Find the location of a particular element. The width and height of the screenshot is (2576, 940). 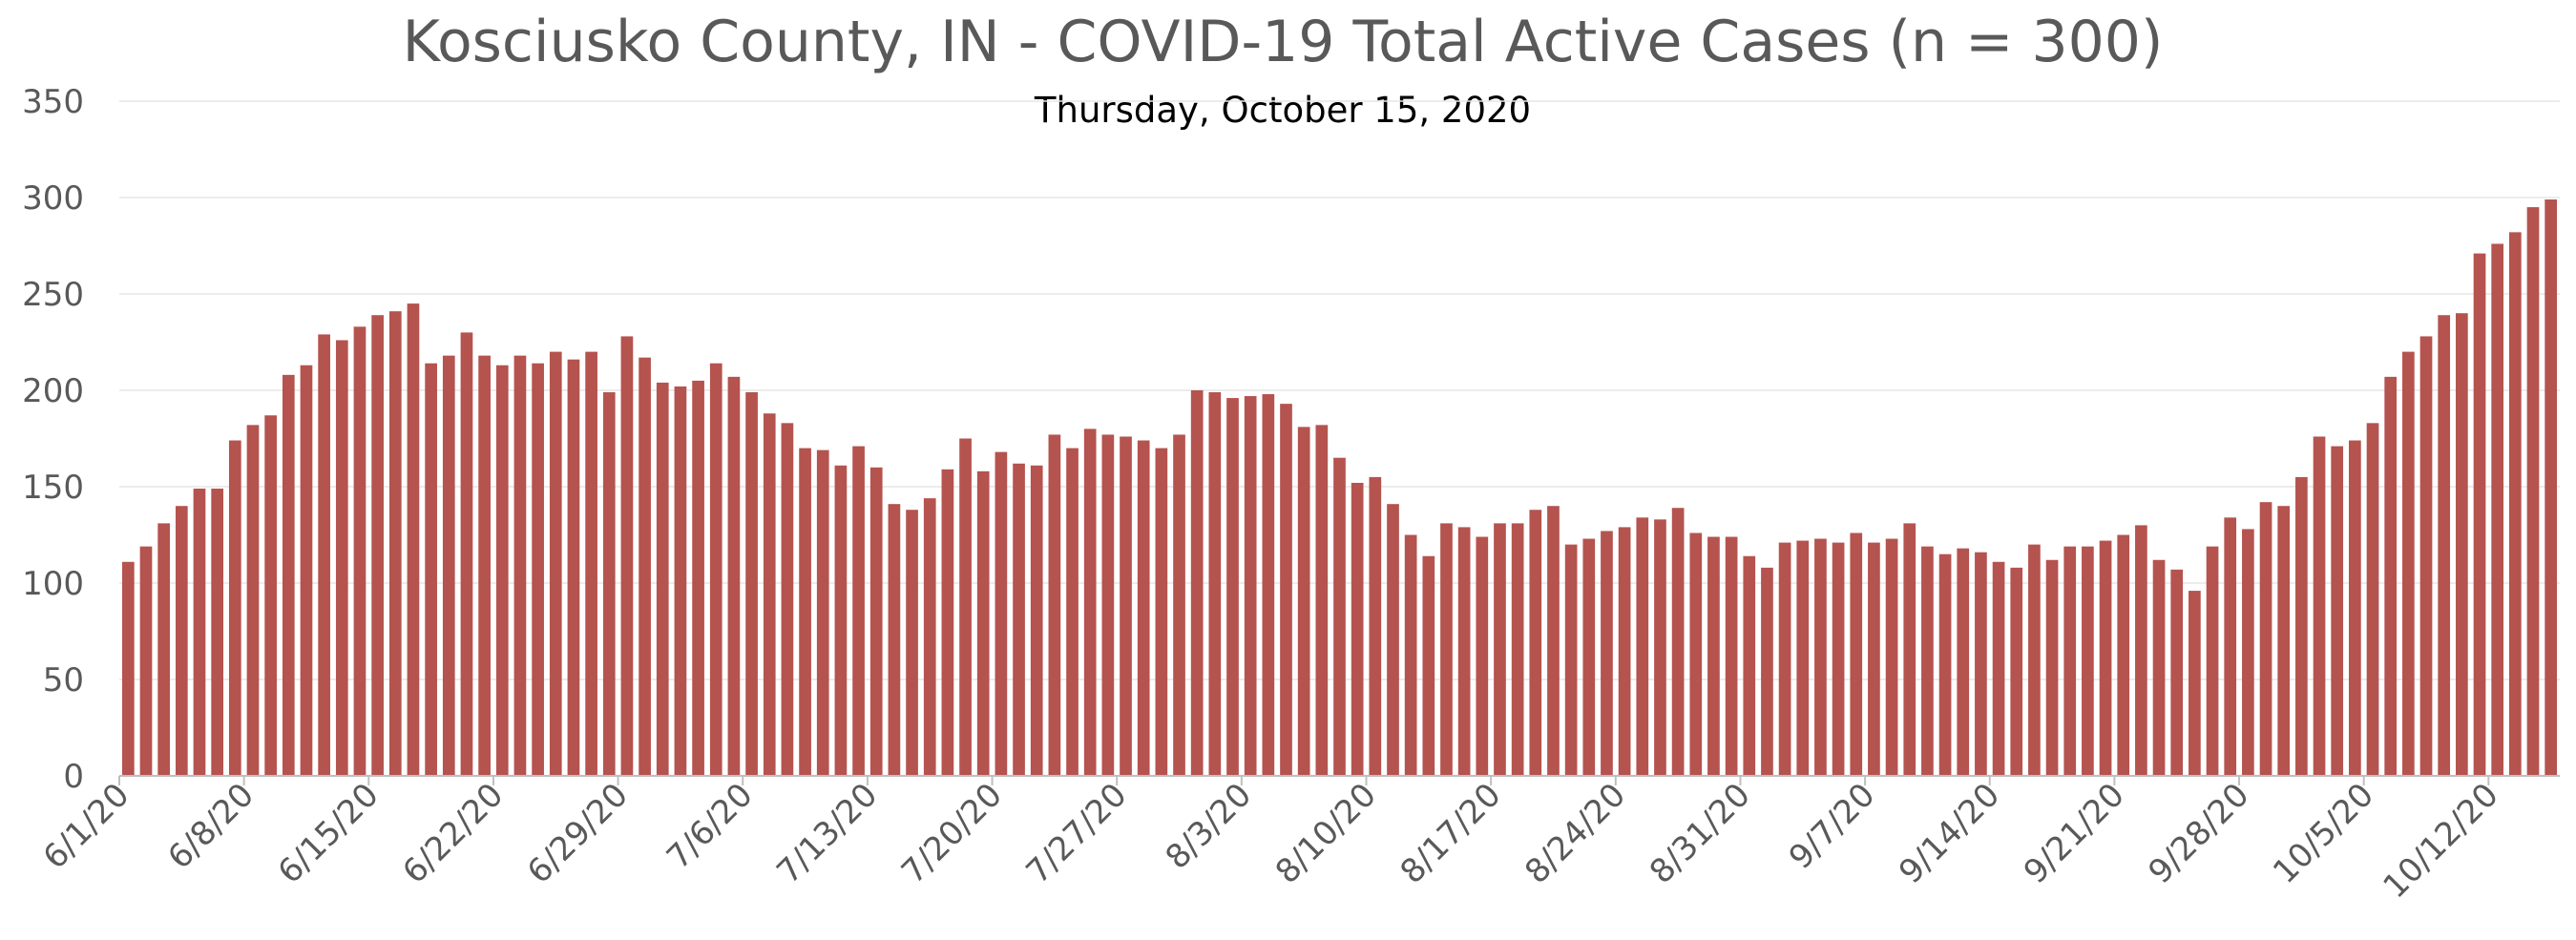

x-tick-label: 9/28/20 is located at coordinates (2198, 833).